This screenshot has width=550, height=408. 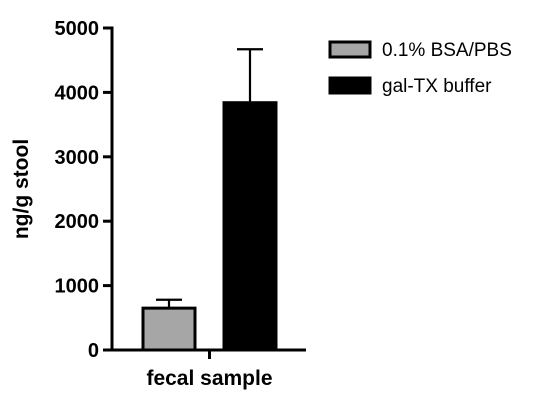 I want to click on legend-swatch-bsa-pbs, so click(x=350, y=49).